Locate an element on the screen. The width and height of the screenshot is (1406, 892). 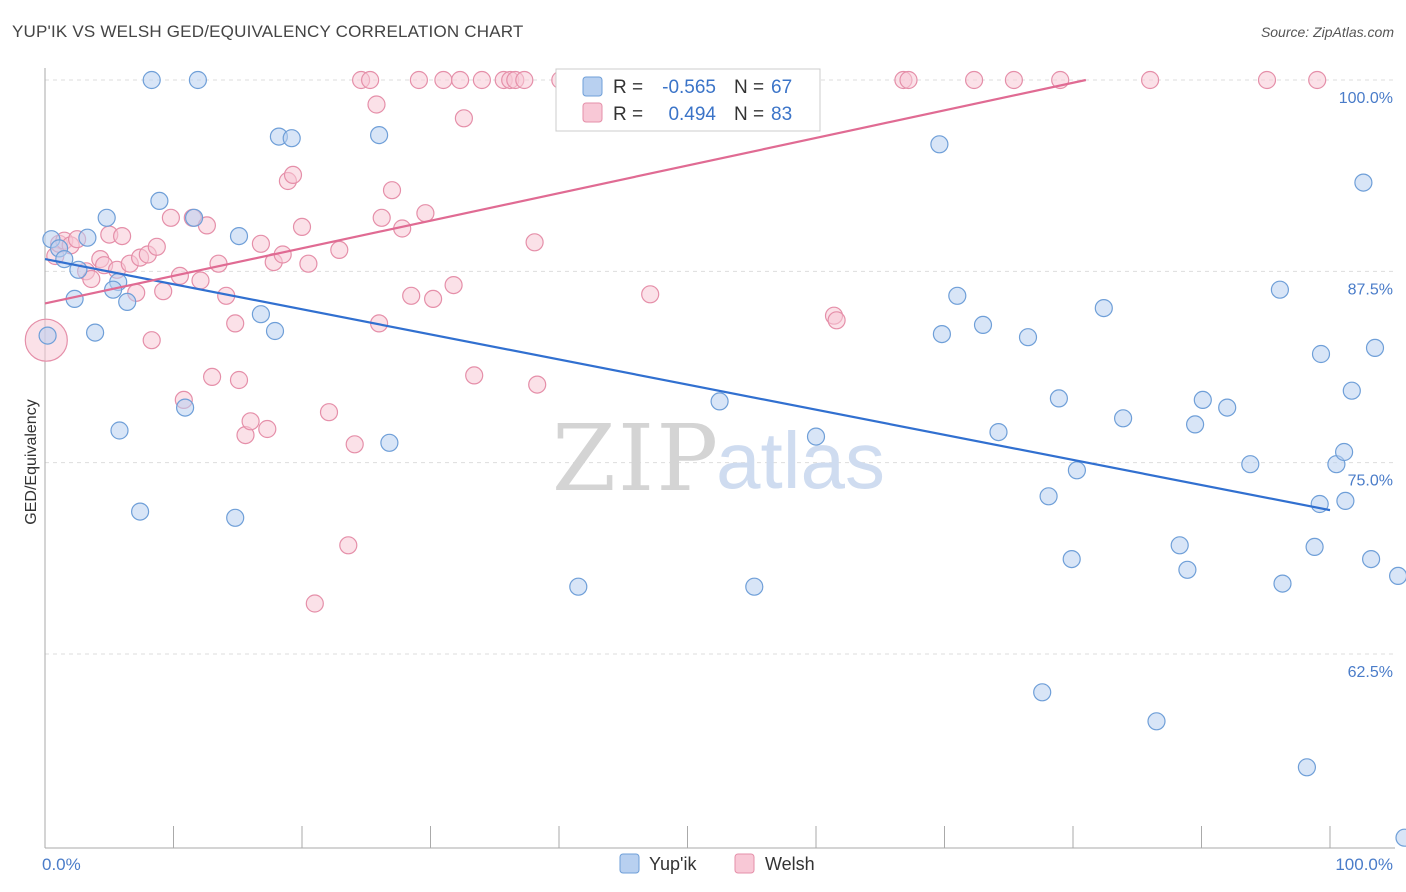
stats-r-label-welsh: R = is located at coordinates (628, 114).